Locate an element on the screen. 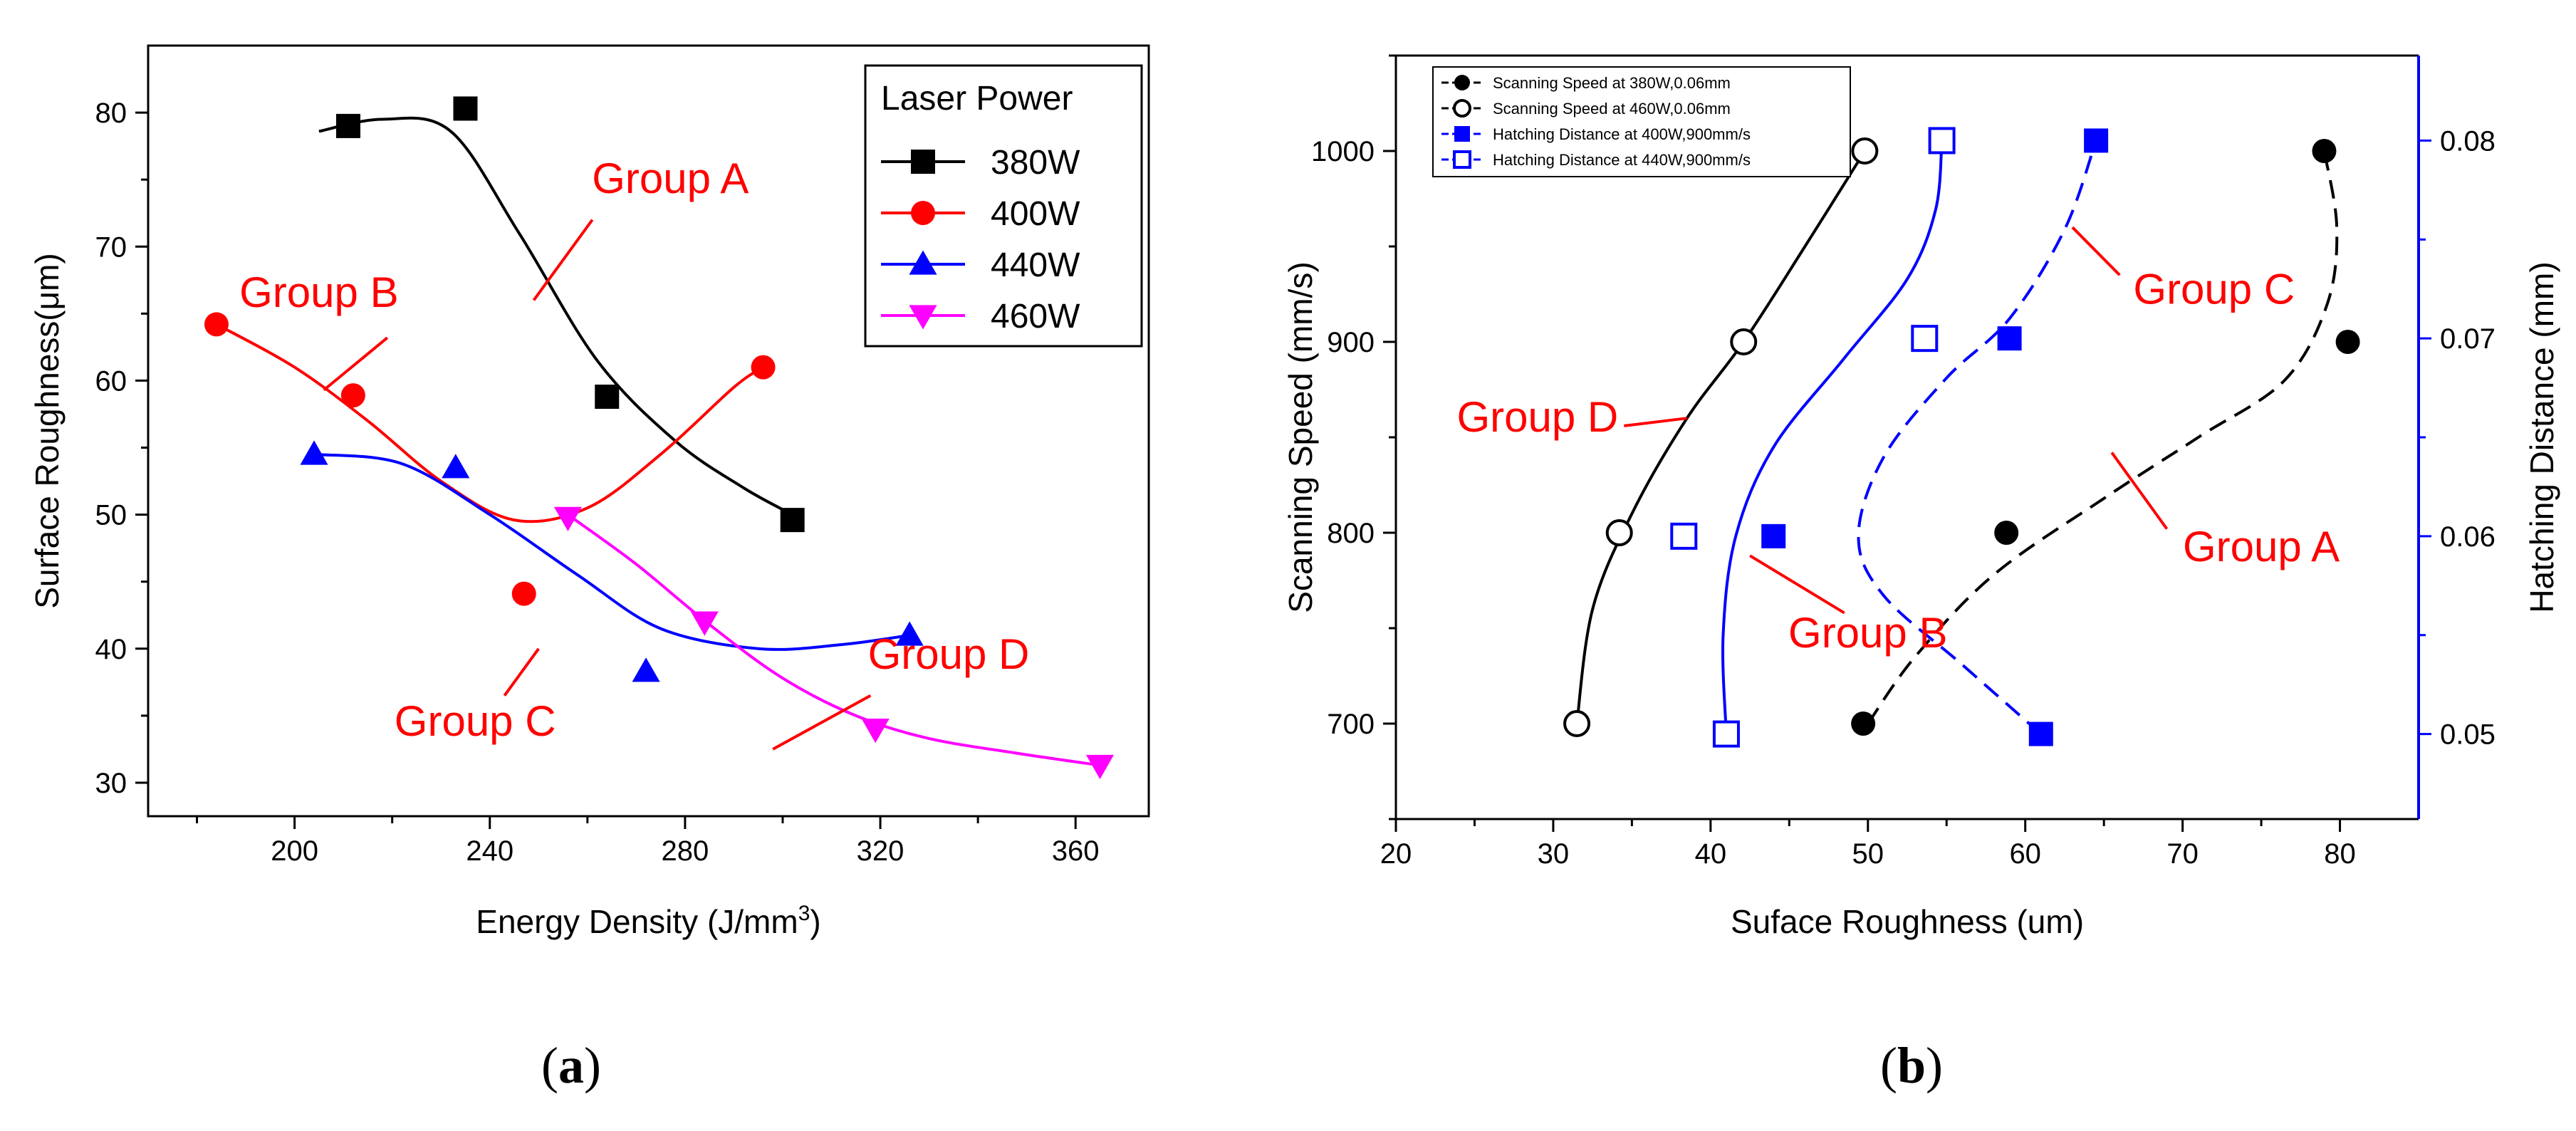 This screenshot has width=2576, height=1131. chart-a-legend-label: 380W is located at coordinates (1035, 163).